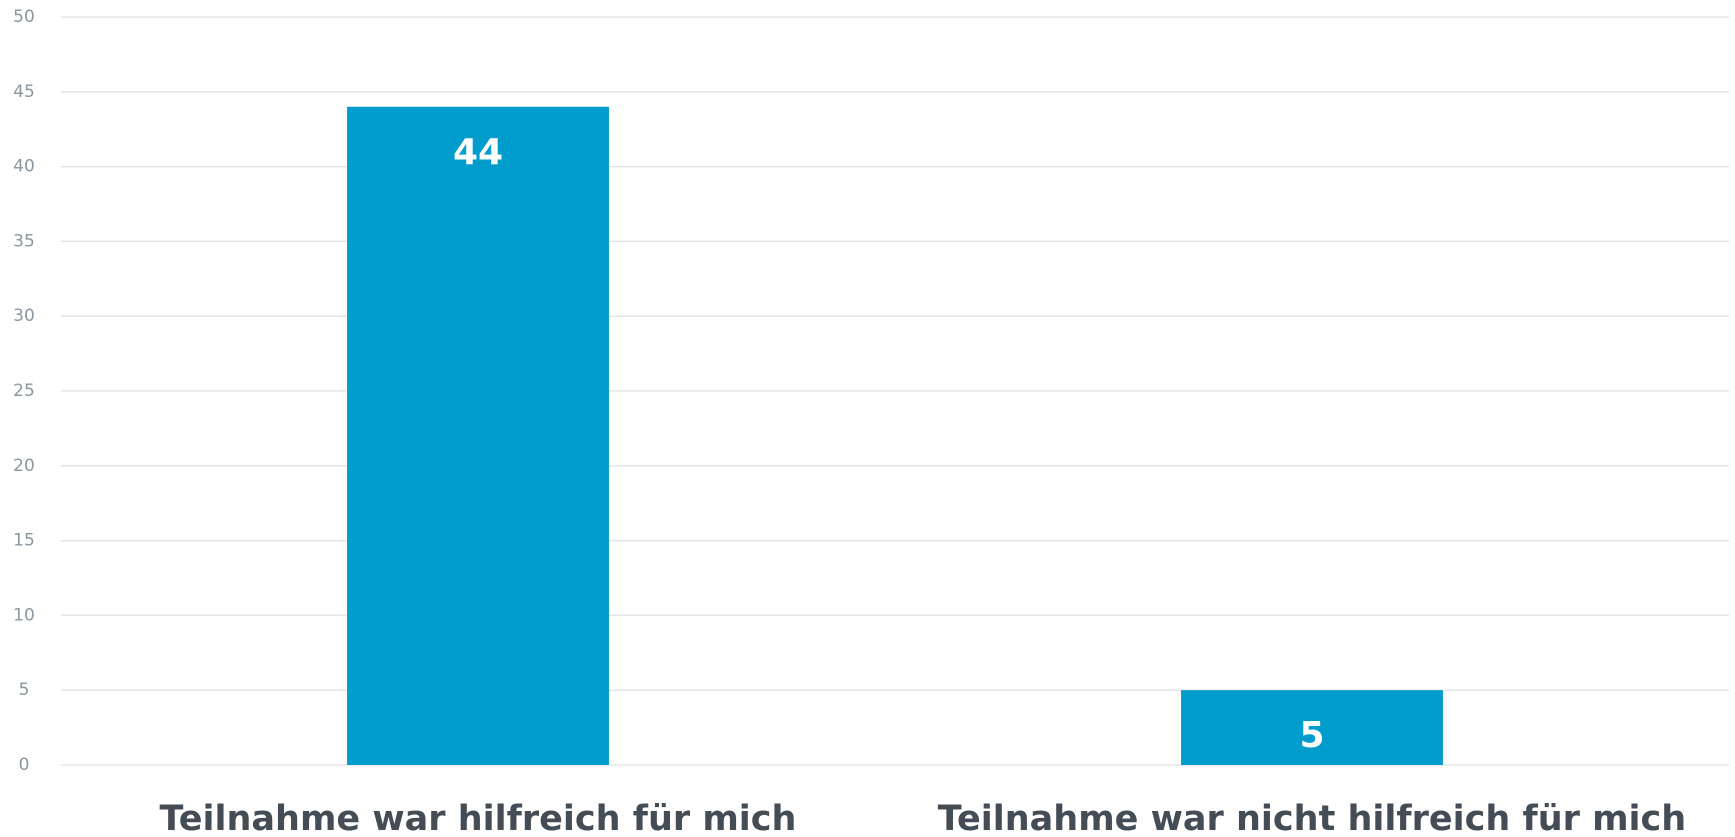 The width and height of the screenshot is (1735, 837). Describe the element at coordinates (24, 92) in the screenshot. I see `y-tick-label: 45` at that location.